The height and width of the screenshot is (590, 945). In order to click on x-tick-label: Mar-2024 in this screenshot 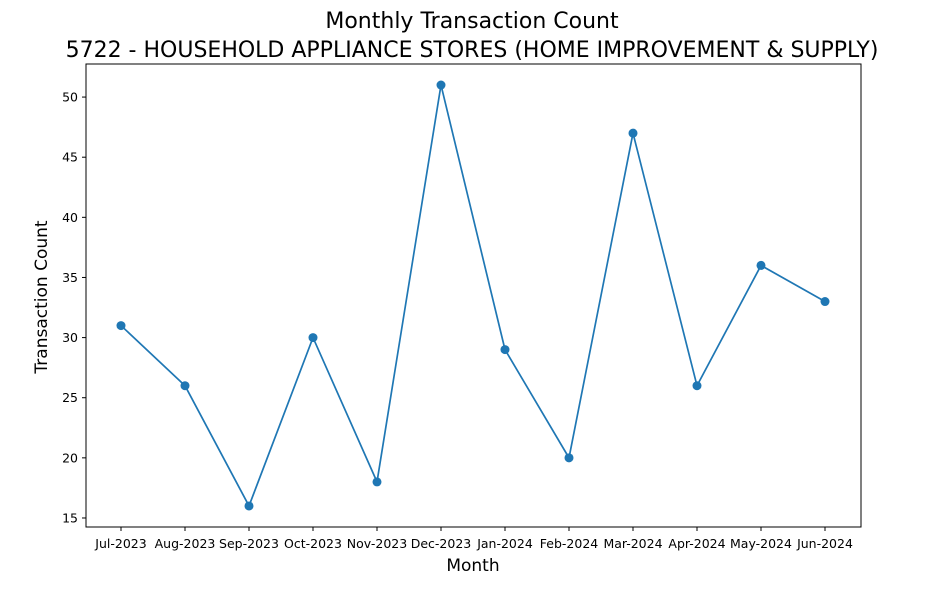, I will do `click(632, 543)`.